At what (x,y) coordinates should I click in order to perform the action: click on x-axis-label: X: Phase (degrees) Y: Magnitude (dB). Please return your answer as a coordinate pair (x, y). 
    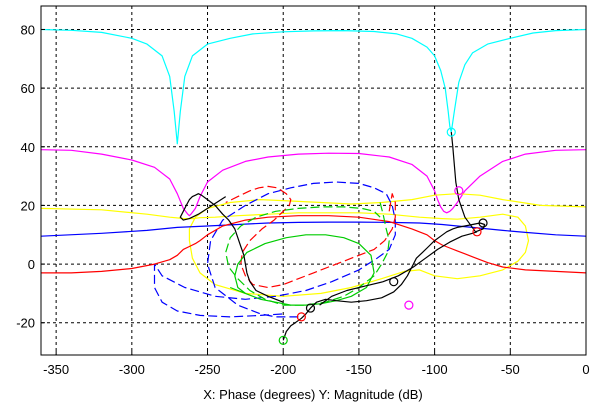
    Looking at the image, I should click on (312, 394).